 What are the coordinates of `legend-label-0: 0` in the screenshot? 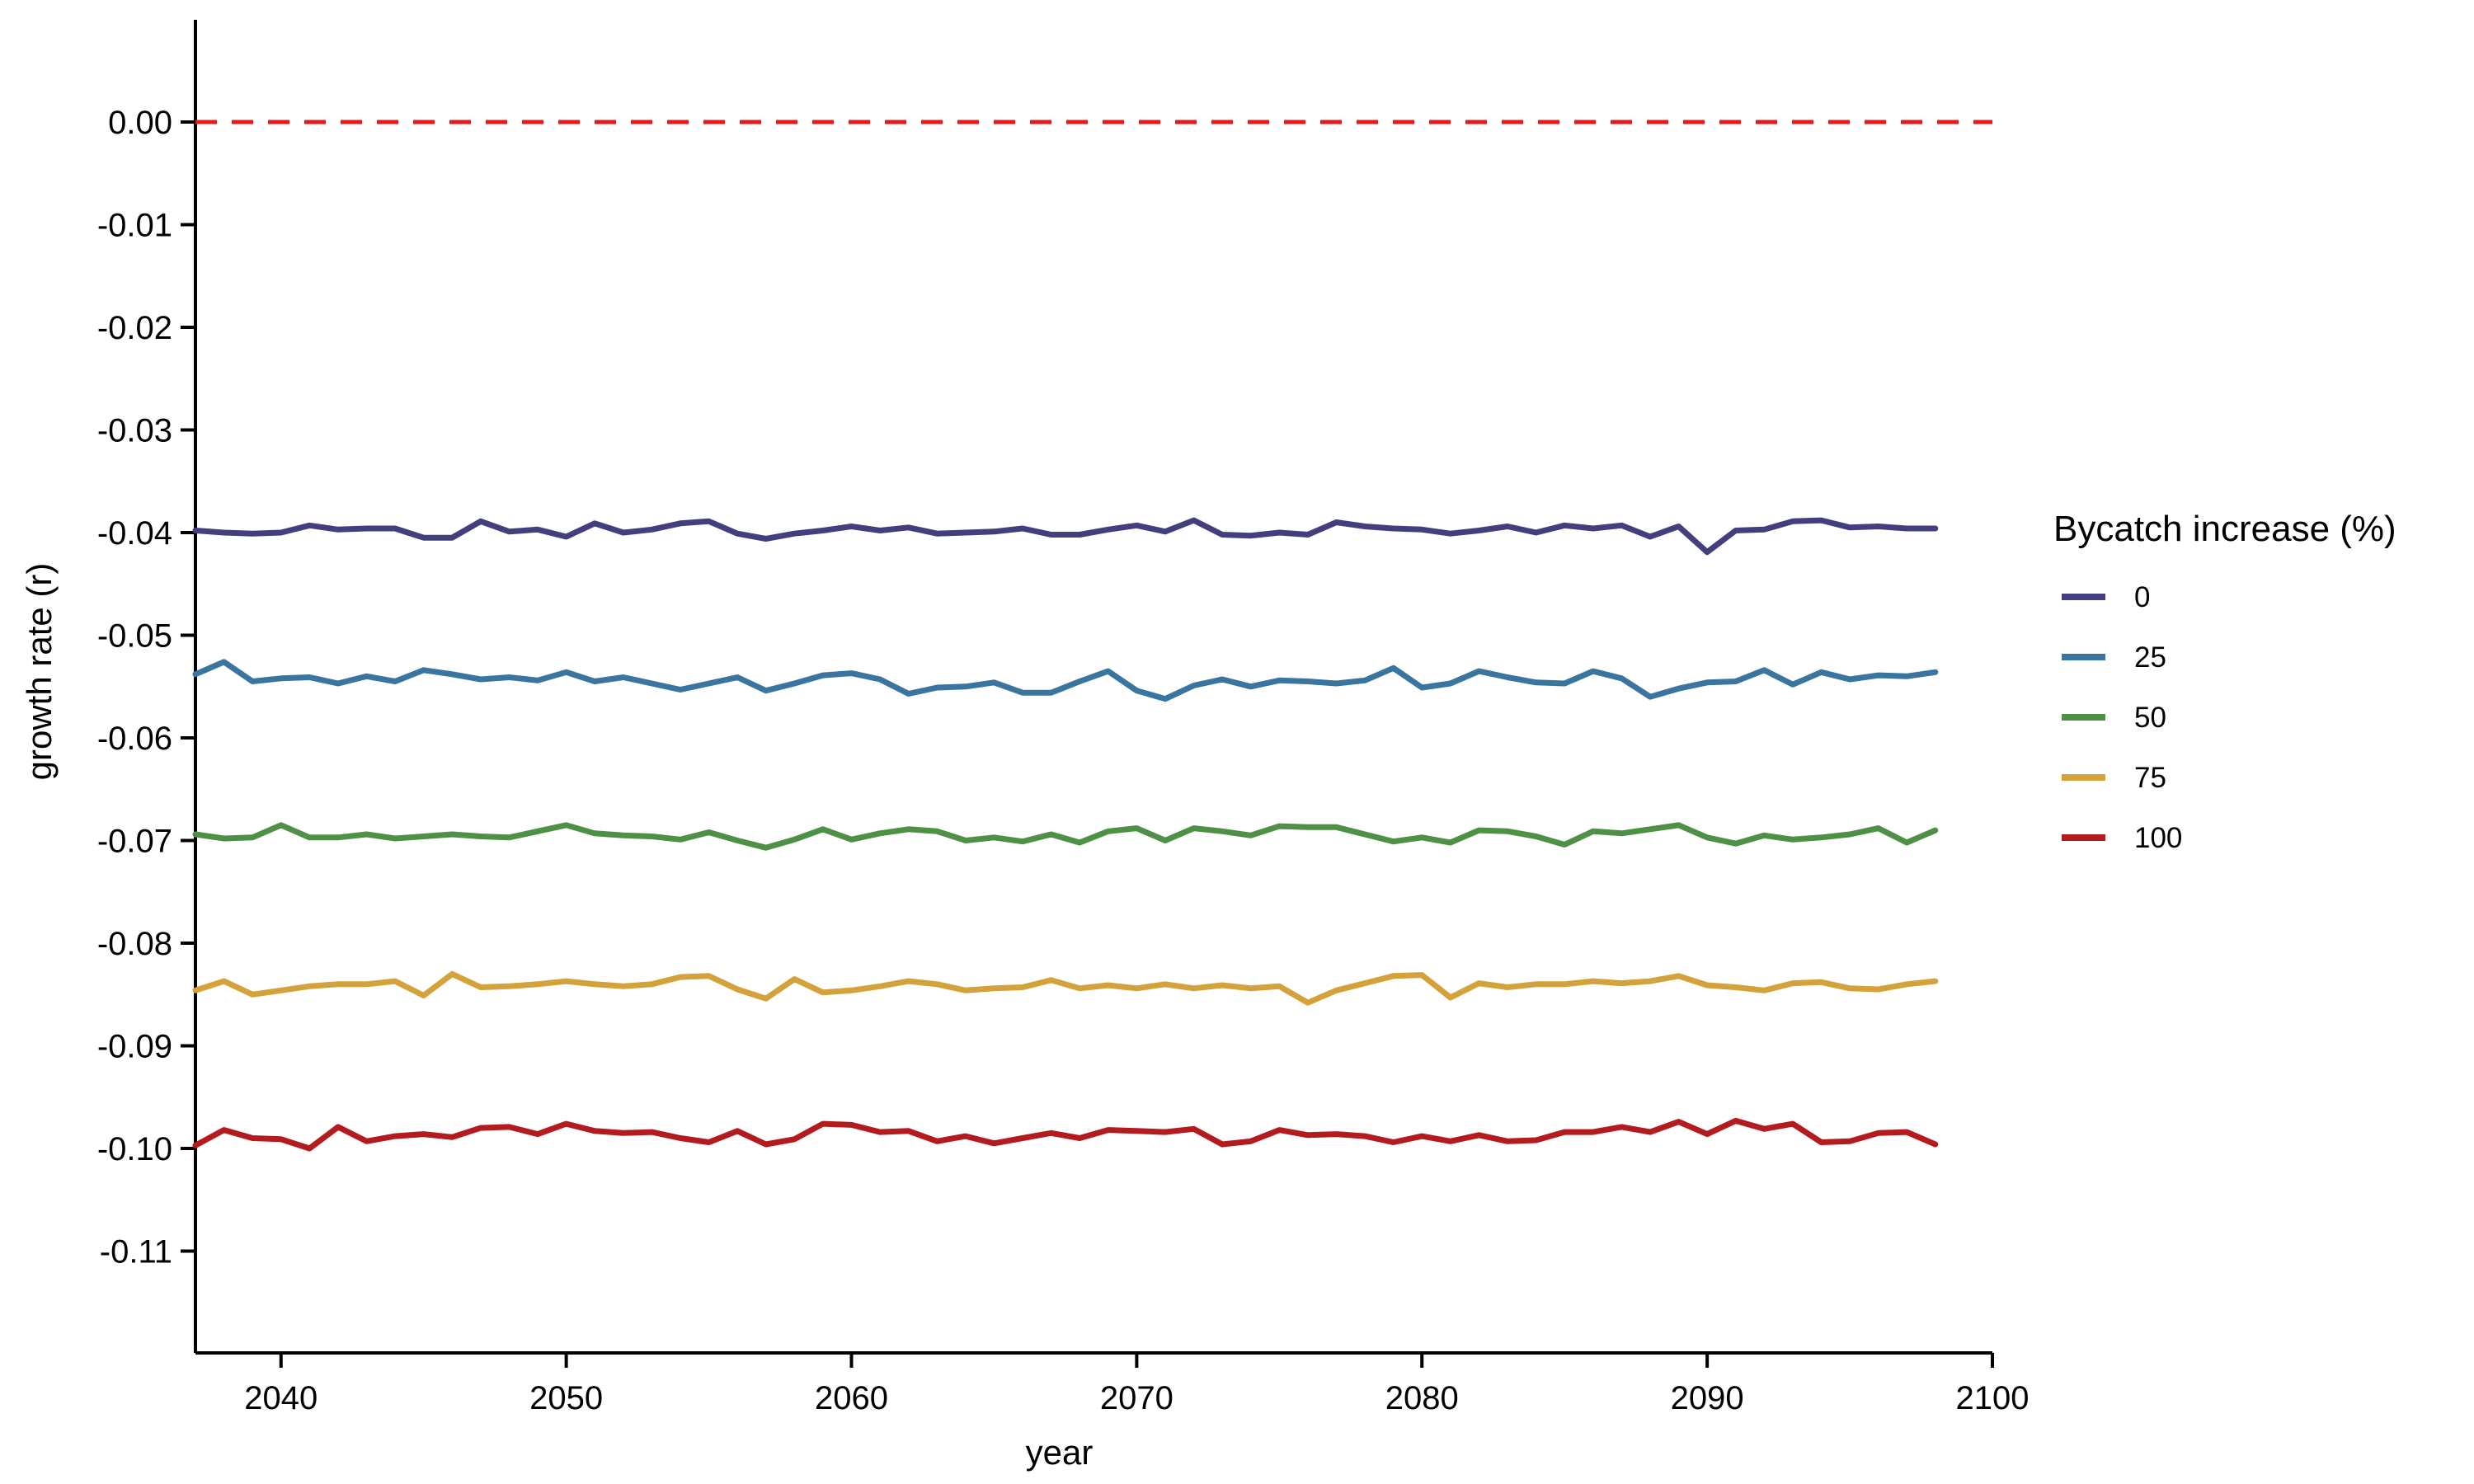 It's located at (2142, 597).